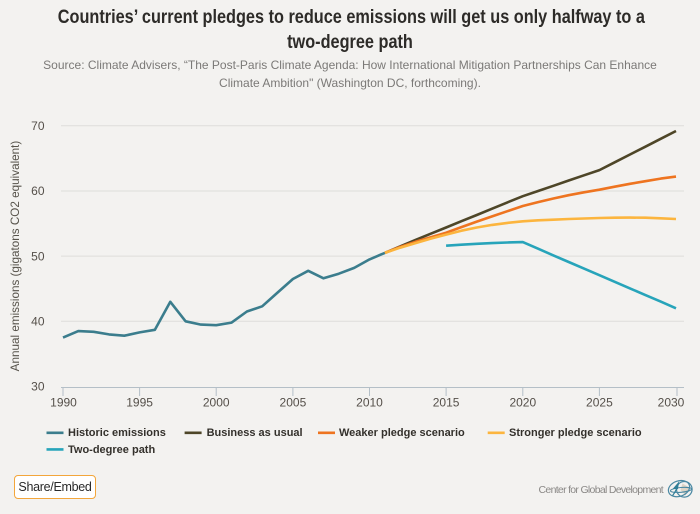 This screenshot has height=514, width=700. I want to click on svg-text: 60, so click(38, 191).